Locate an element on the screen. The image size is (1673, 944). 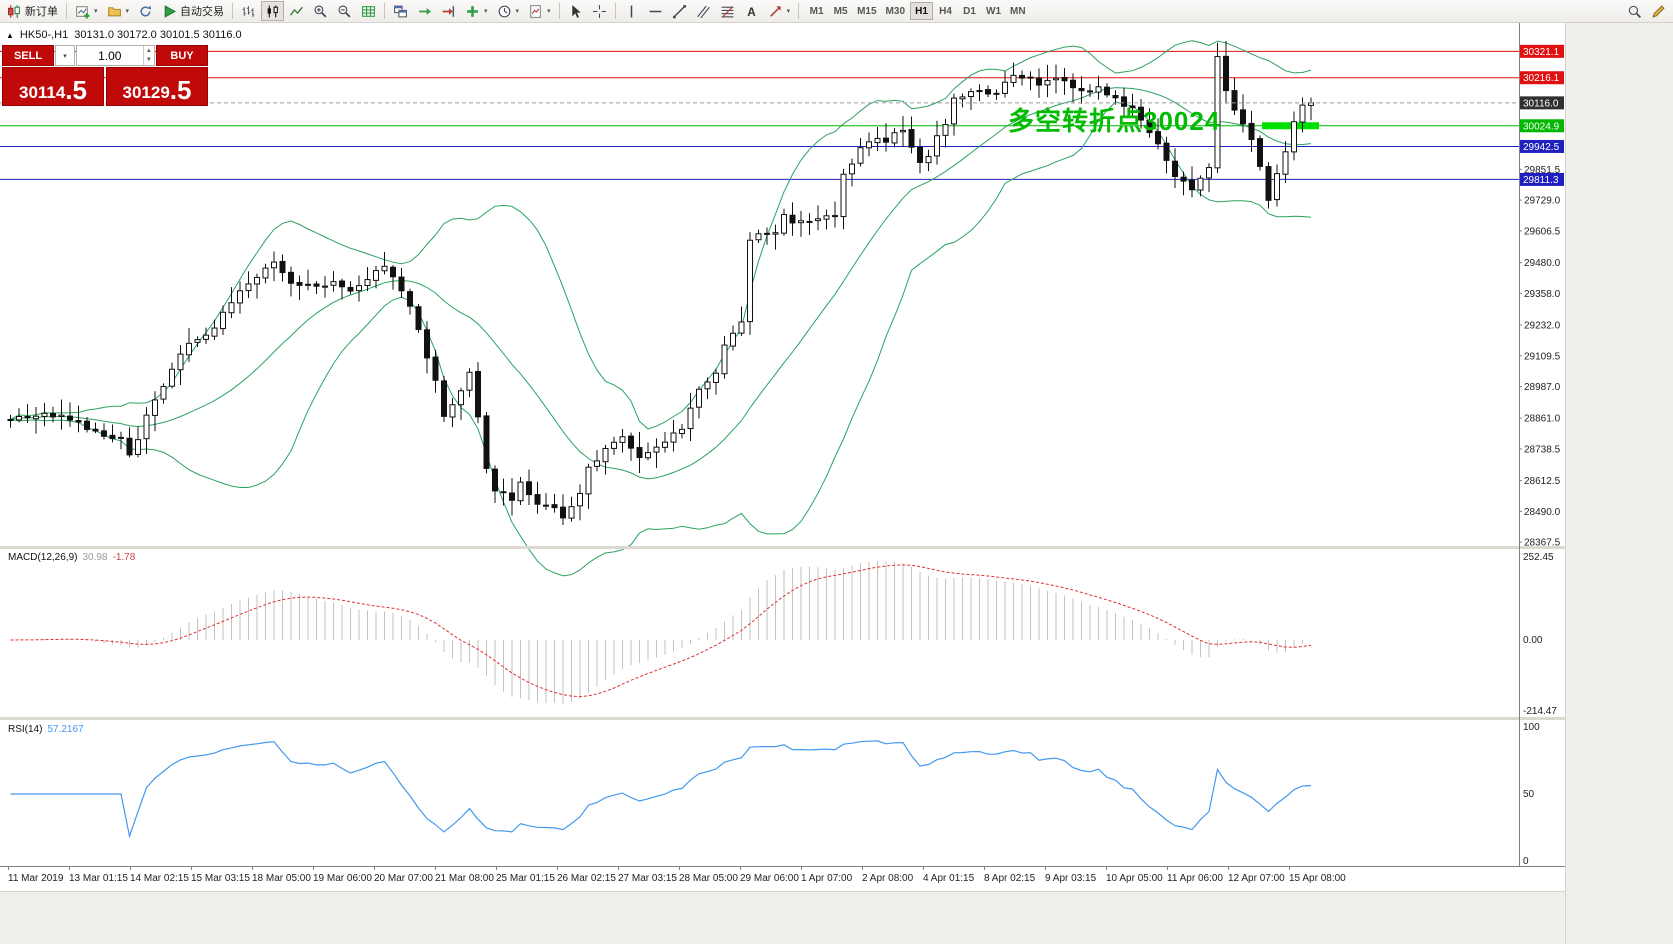
time-axis-label: 26 Mar 02:15 is located at coordinates (586, 878).